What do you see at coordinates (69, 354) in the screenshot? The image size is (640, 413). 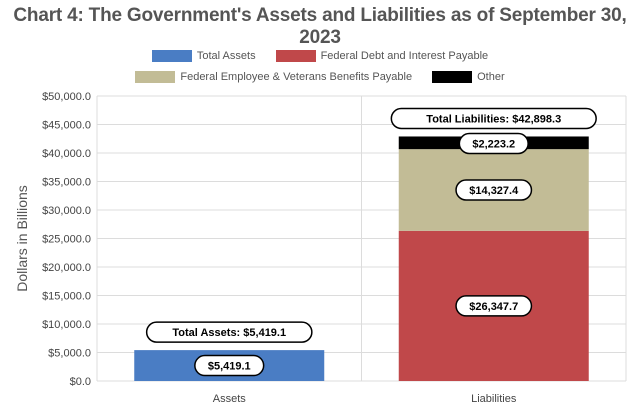 I see `y-tick-label: $5,000.0` at bounding box center [69, 354].